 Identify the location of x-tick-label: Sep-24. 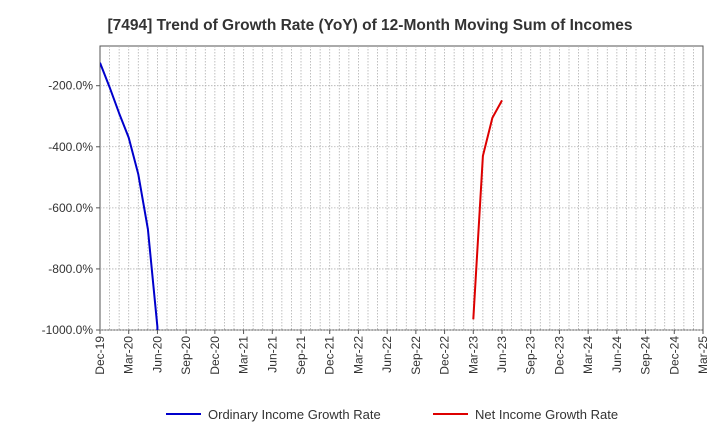
(646, 355).